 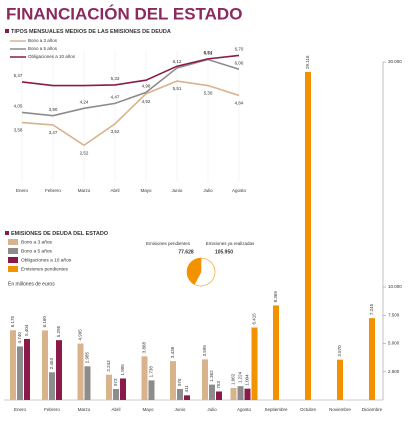 I want to click on data-label: 6.160, so click(x=44, y=322).